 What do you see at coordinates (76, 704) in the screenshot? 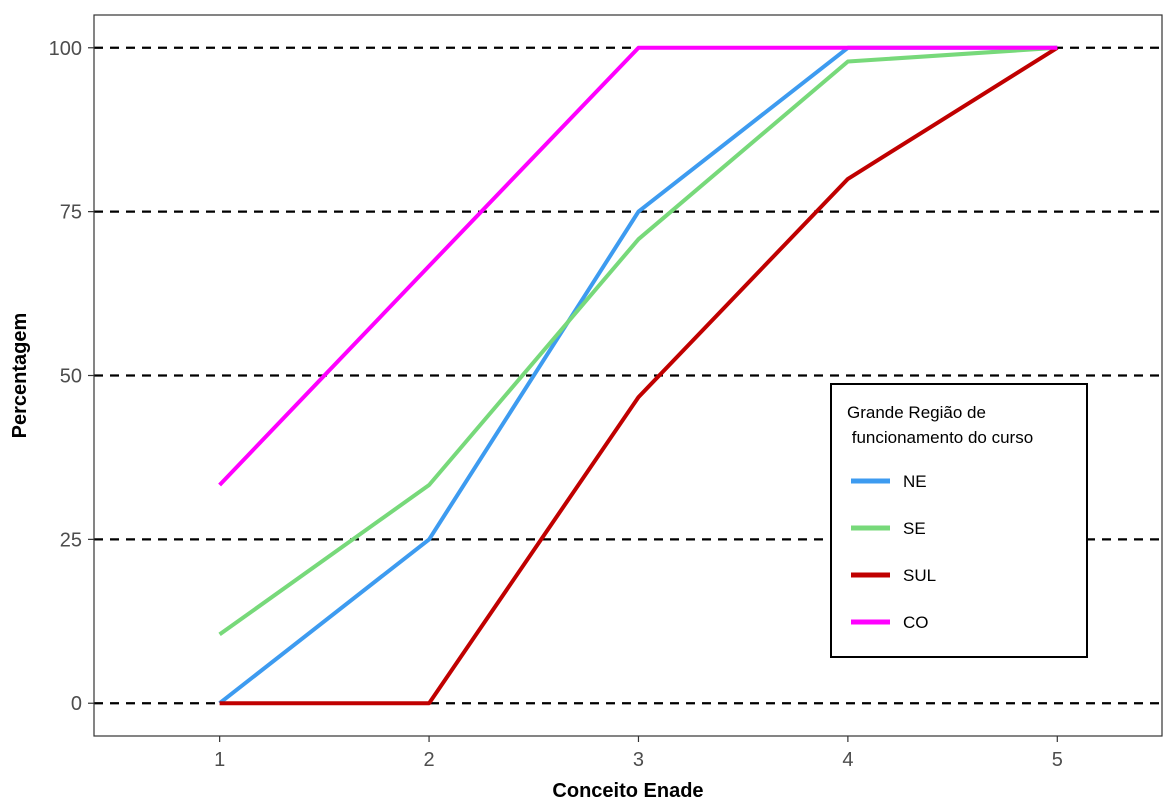
I see `y-tick-label: 0` at bounding box center [76, 704].